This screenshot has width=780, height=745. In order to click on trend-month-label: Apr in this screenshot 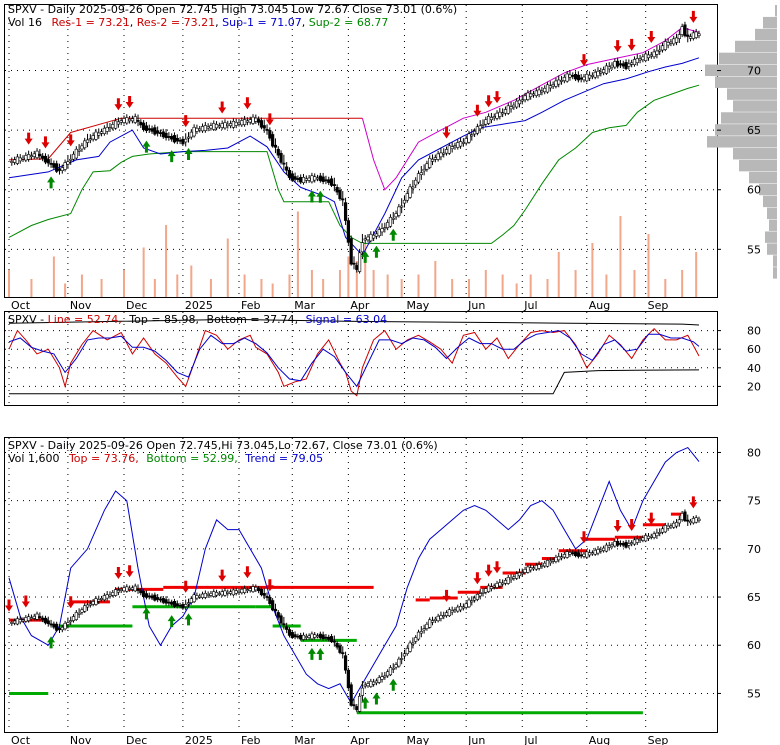, I will do `click(360, 739)`.